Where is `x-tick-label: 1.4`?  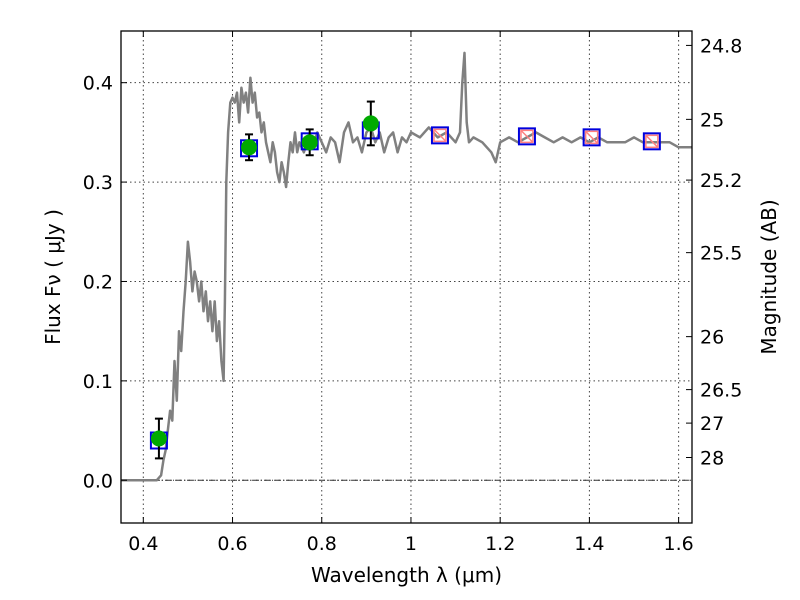 x-tick-label: 1.4 is located at coordinates (589, 544).